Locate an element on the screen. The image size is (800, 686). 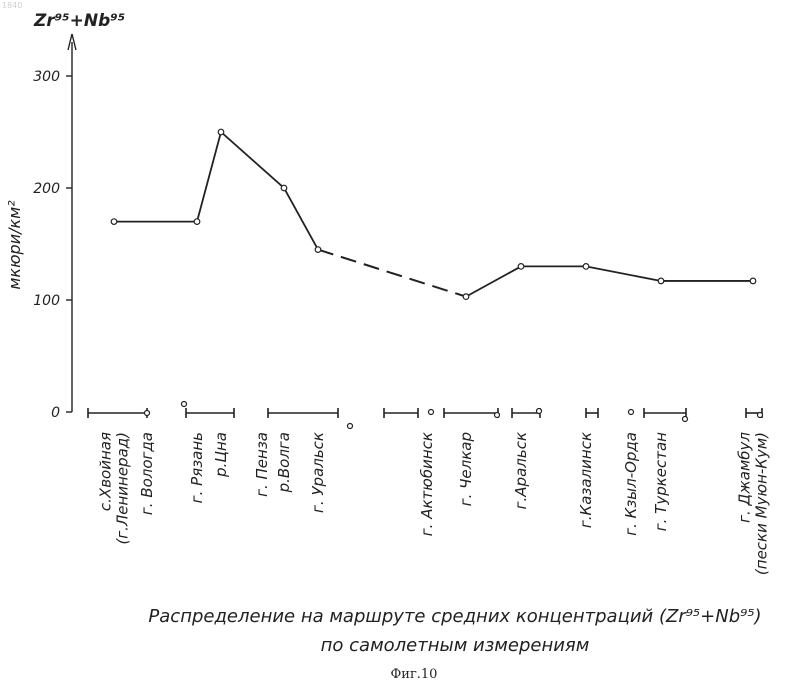
station-label: г.Аральск is located at coordinates (521, 470).